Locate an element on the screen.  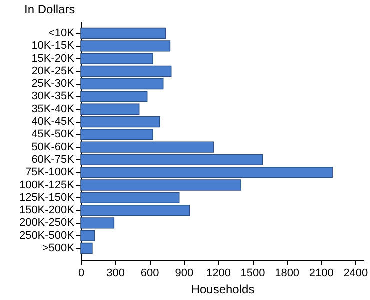
y-axis-title: In Dollars is located at coordinates (50, 9).